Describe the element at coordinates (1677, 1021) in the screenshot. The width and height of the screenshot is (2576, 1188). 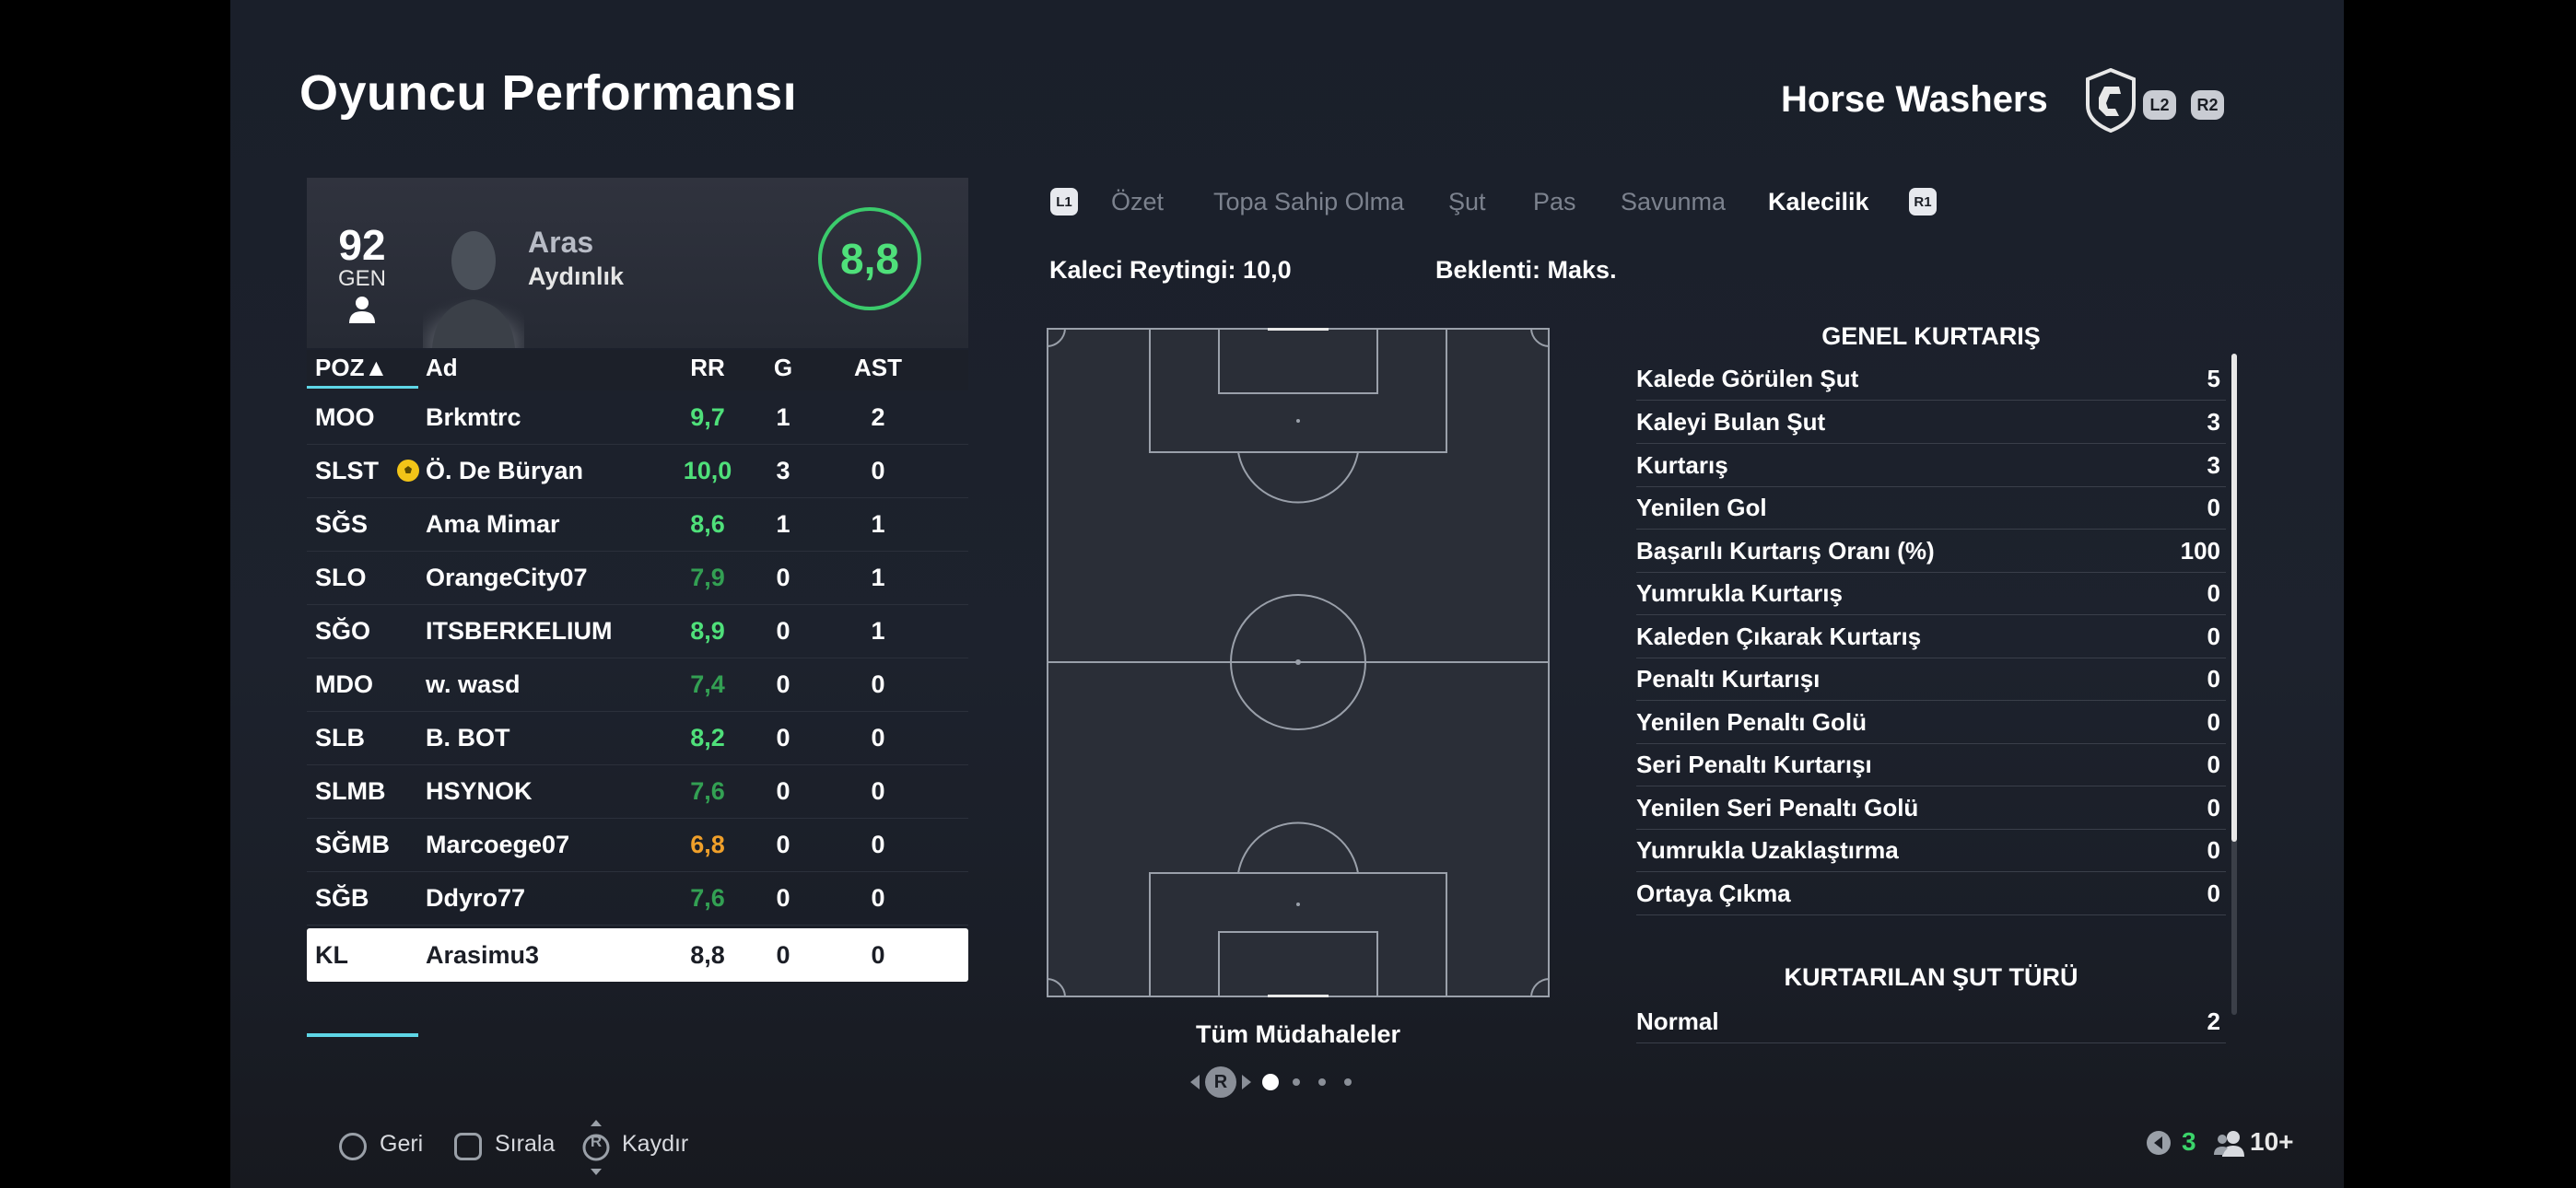
I see `stat-label: Normal` at that location.